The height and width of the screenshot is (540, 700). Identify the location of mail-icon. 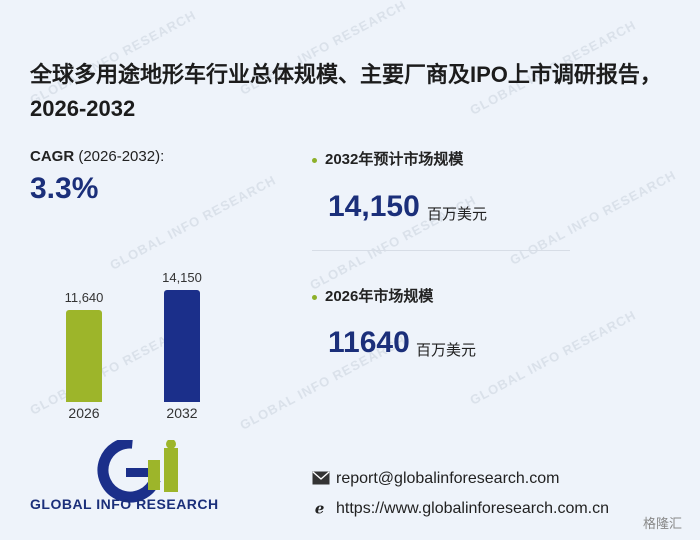
(321, 478).